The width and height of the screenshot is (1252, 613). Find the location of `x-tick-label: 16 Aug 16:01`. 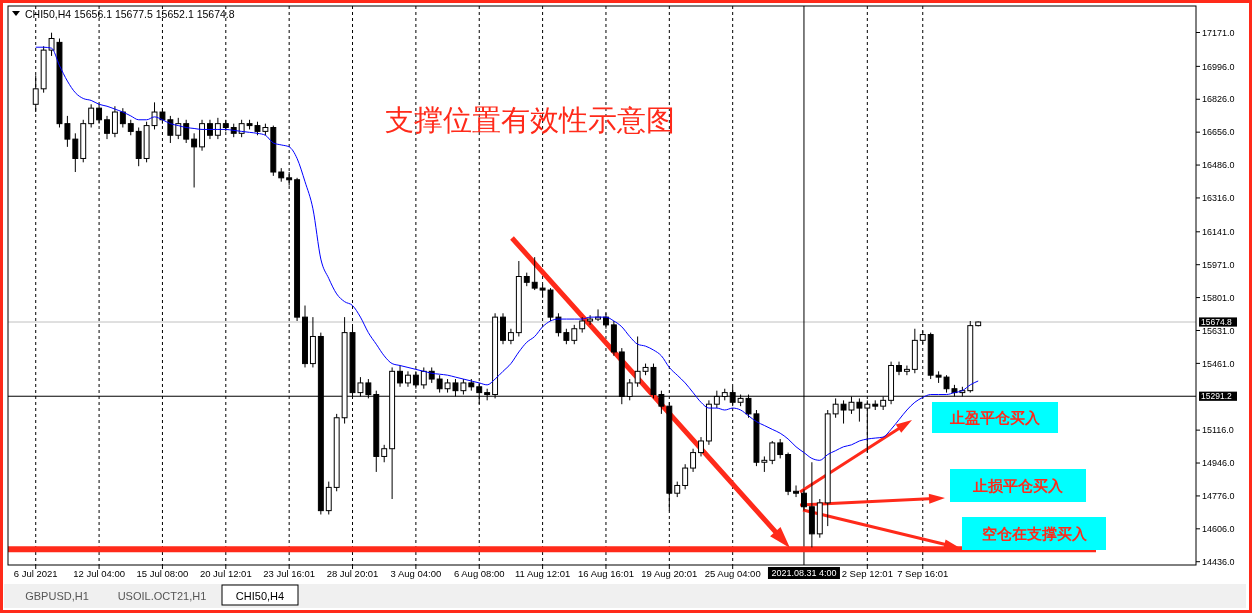

x-tick-label: 16 Aug 16:01 is located at coordinates (605, 574).